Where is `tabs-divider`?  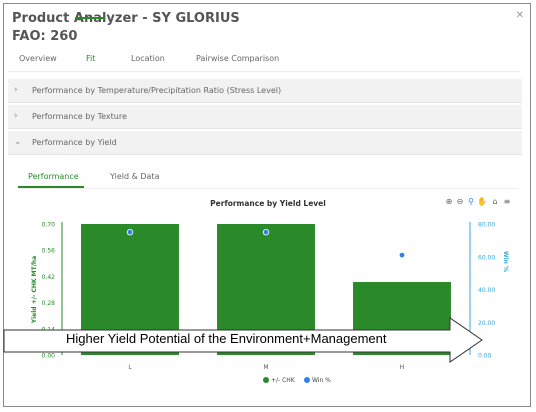 tabs-divider is located at coordinates (264, 71).